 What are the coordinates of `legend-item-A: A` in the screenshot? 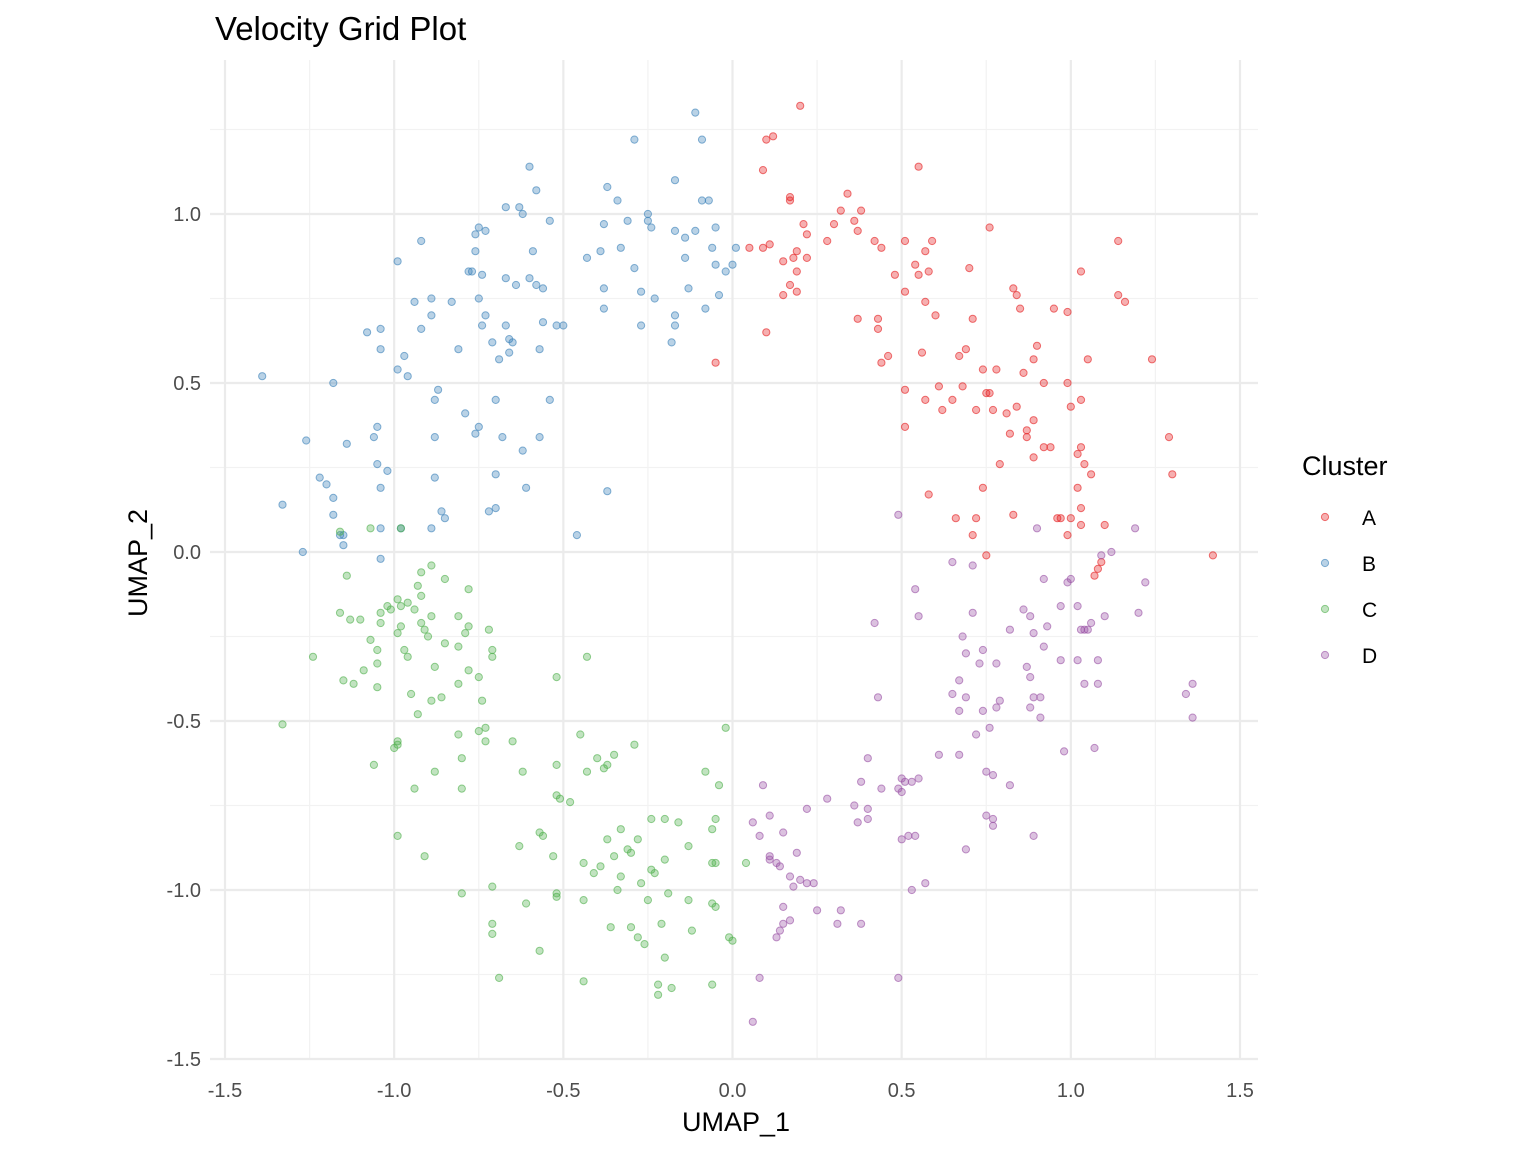 It's located at (1348, 518).